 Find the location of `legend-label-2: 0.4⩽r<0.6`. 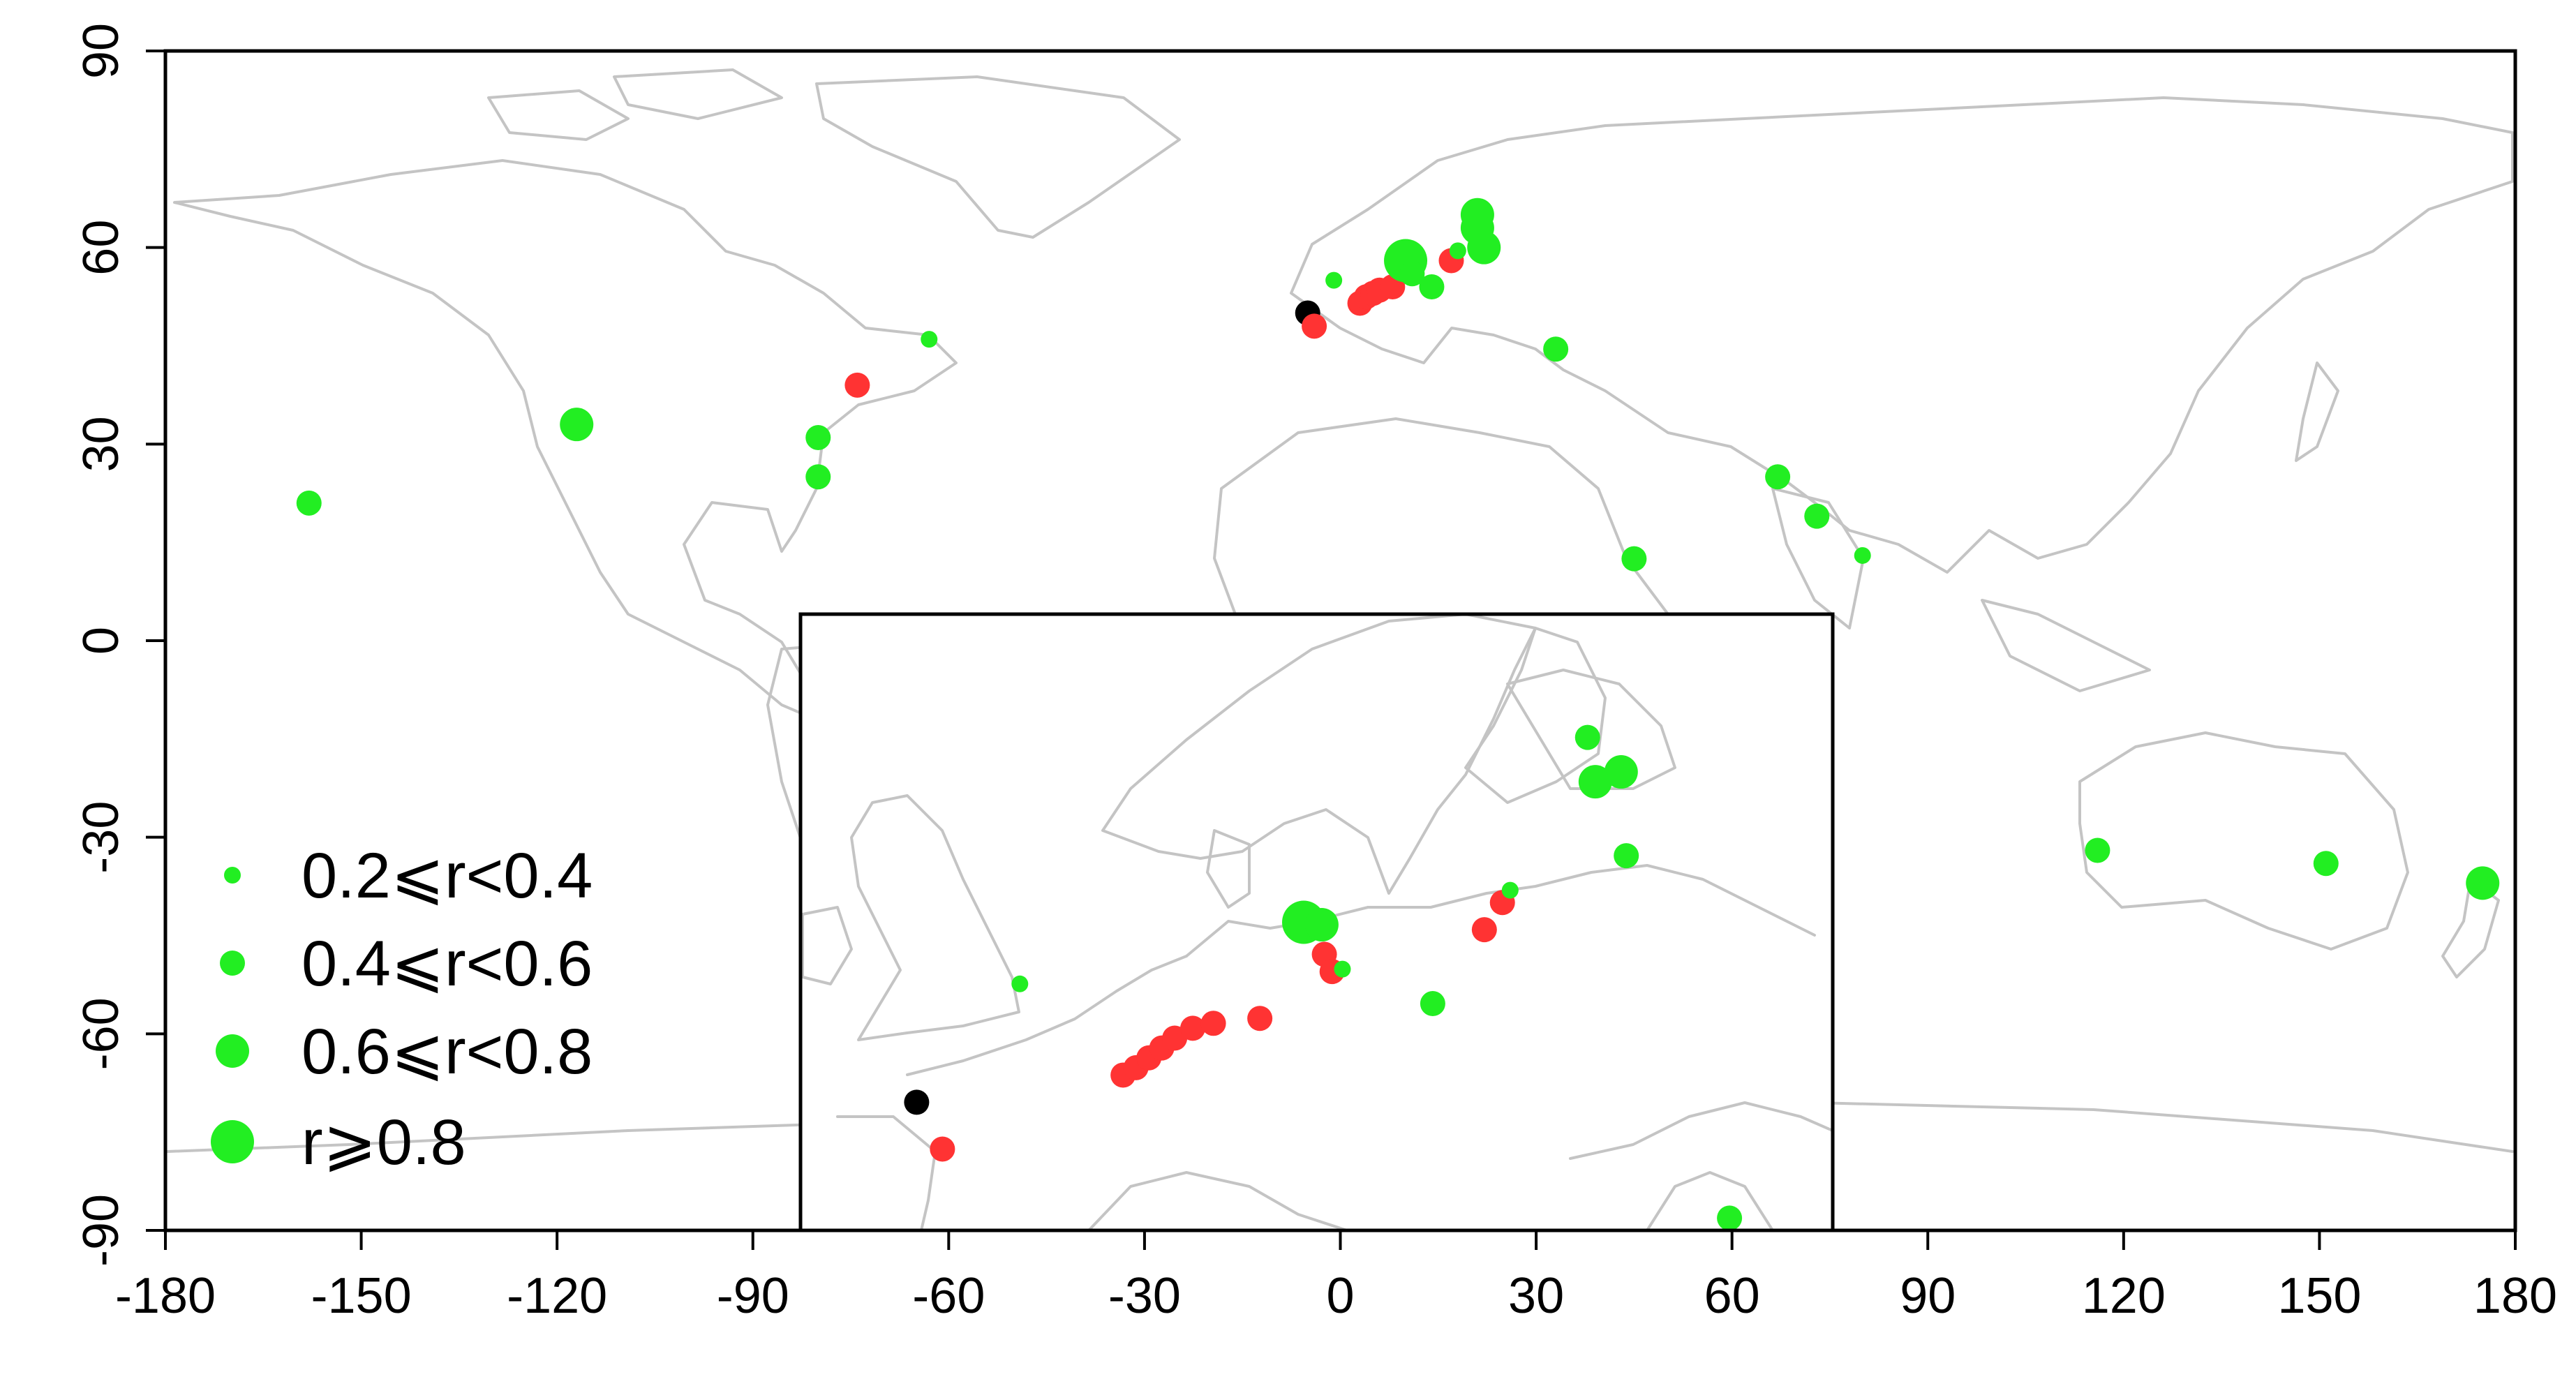

legend-label-2: 0.4⩽r<0.6 is located at coordinates (447, 963).